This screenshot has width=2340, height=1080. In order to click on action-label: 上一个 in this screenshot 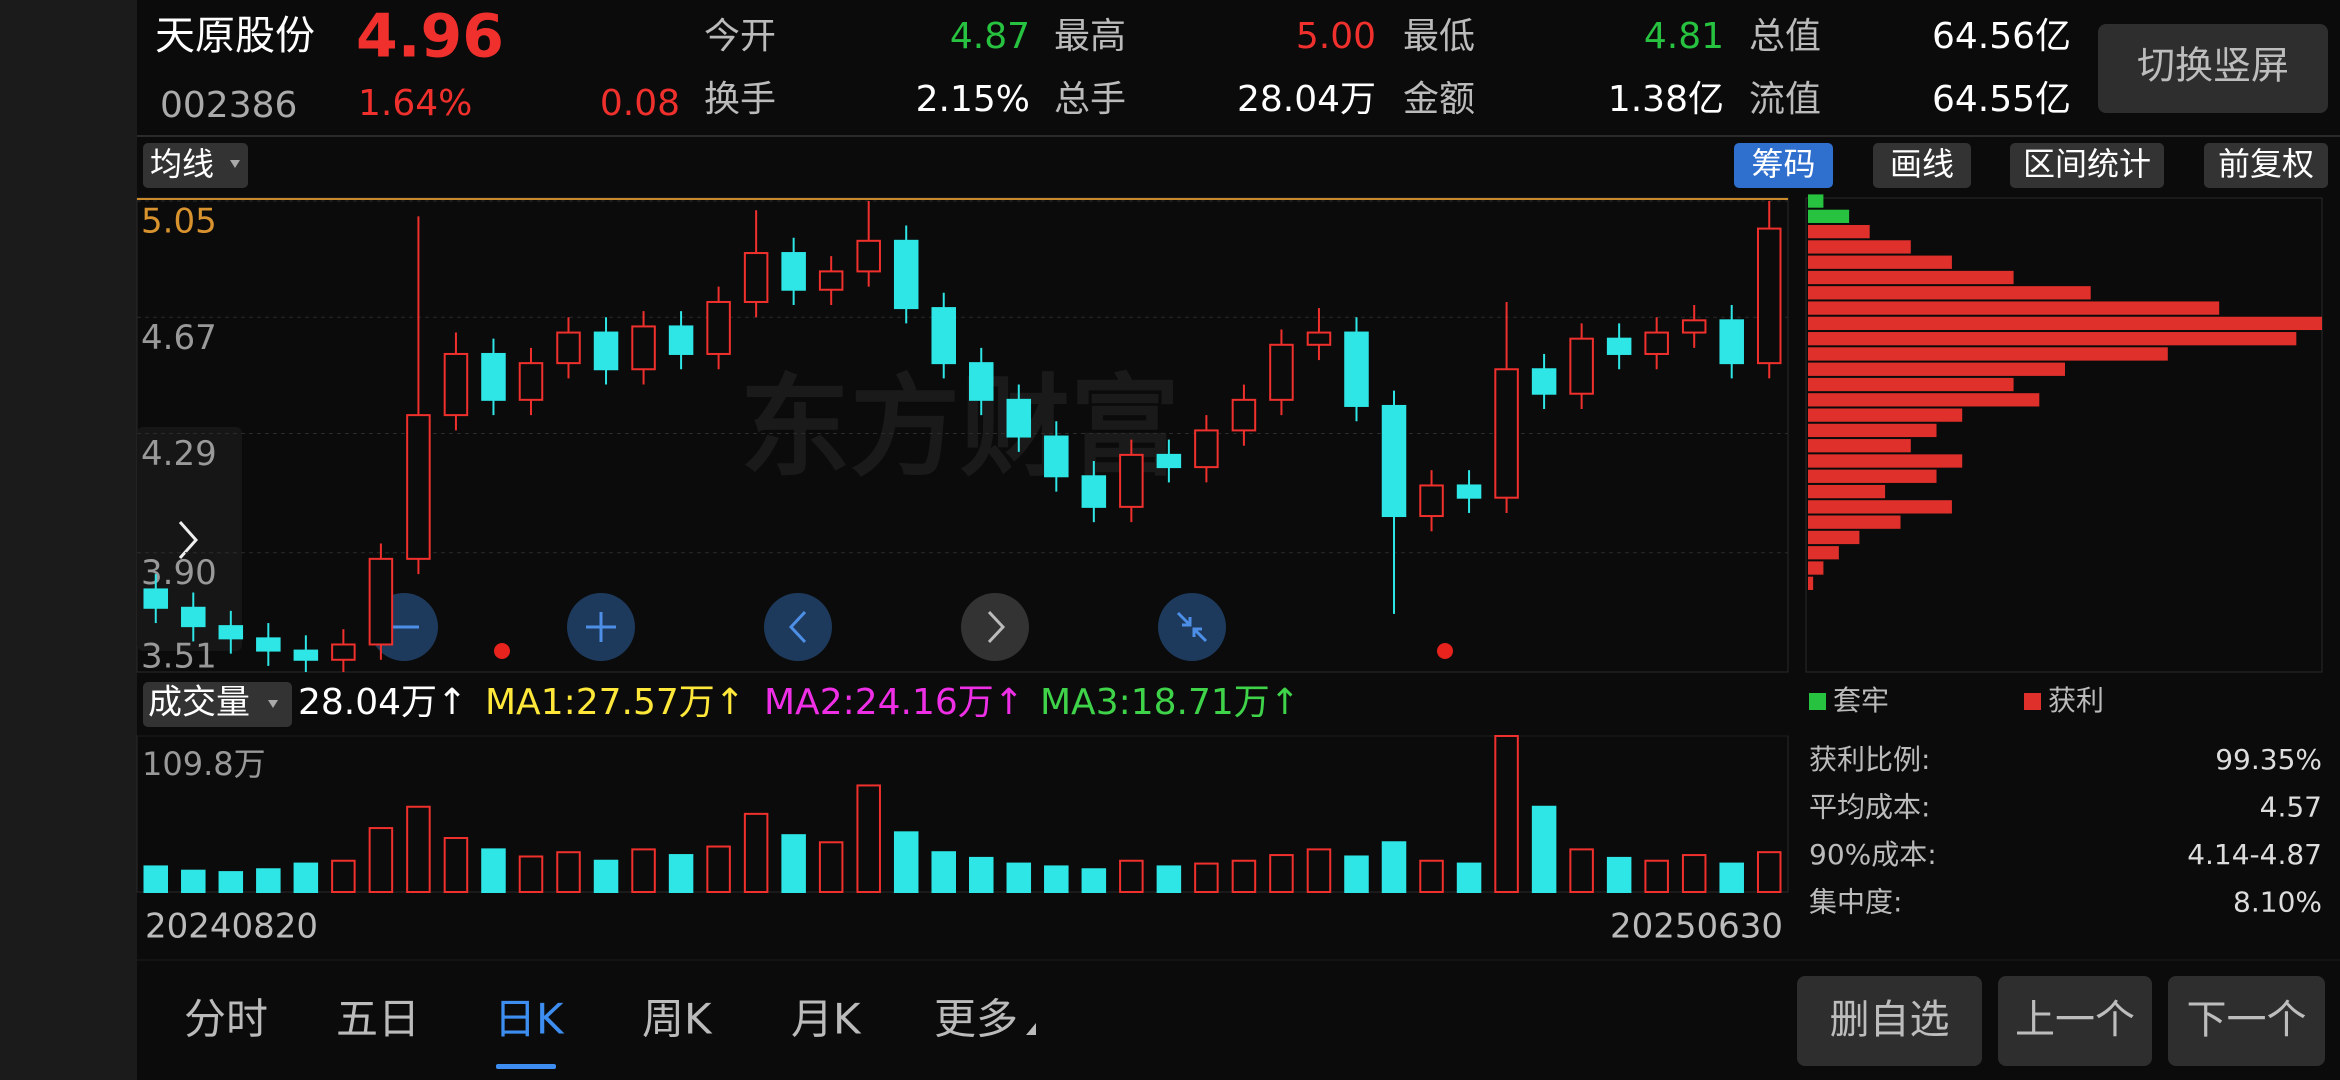, I will do `click(2075, 1020)`.